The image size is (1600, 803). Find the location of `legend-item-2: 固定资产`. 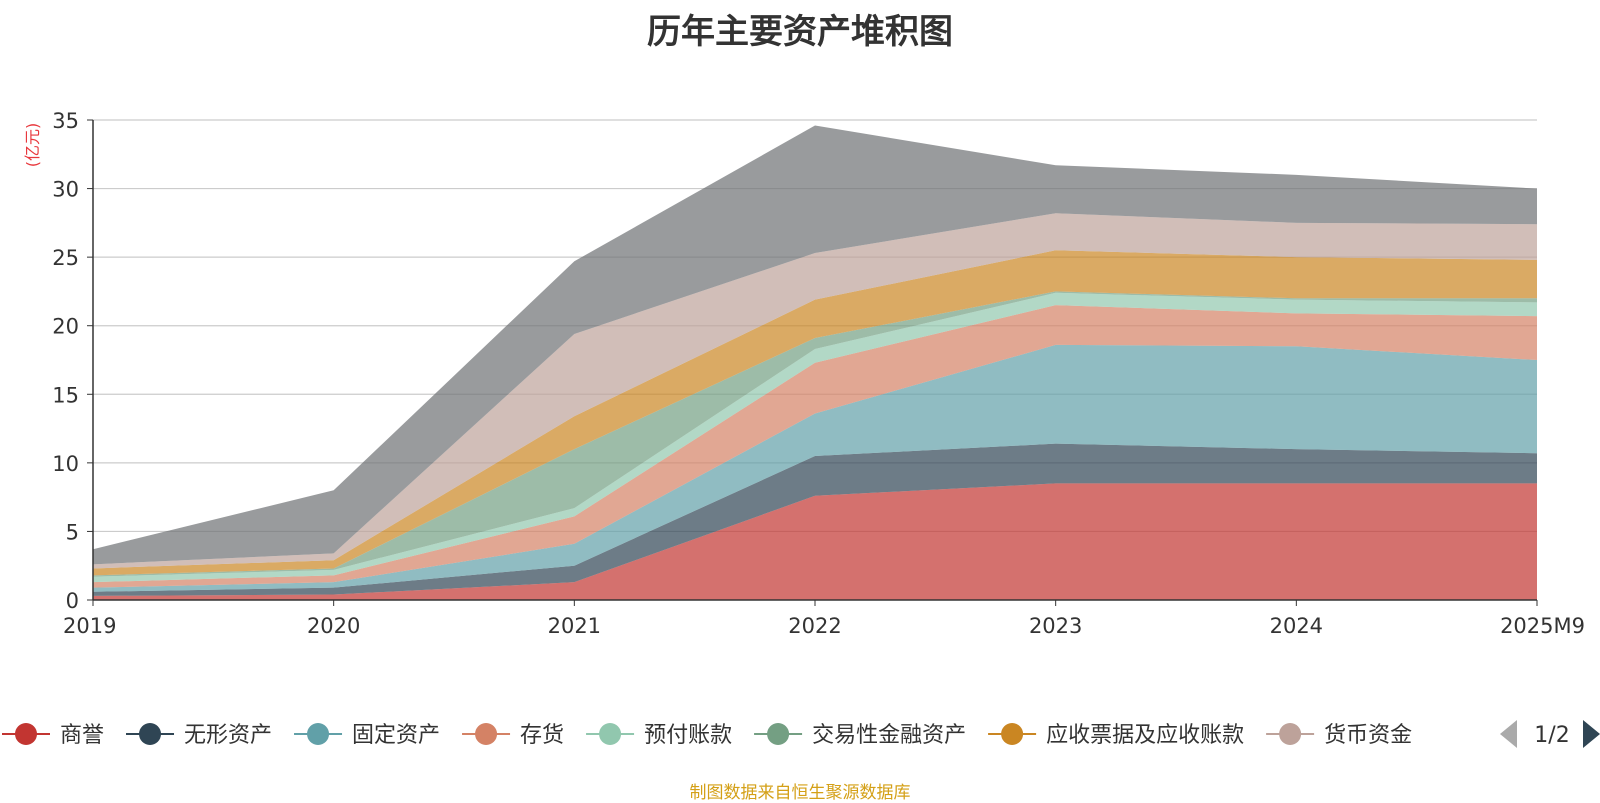

legend-item-2: 固定资产 is located at coordinates (367, 735).